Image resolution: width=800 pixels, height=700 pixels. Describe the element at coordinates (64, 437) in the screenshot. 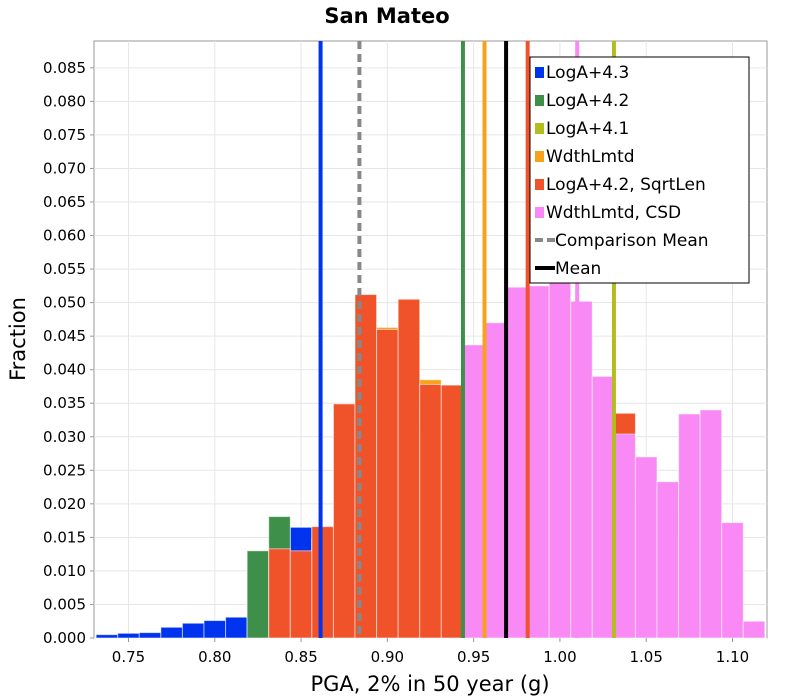

I see `y-tick-label: 0.030` at that location.